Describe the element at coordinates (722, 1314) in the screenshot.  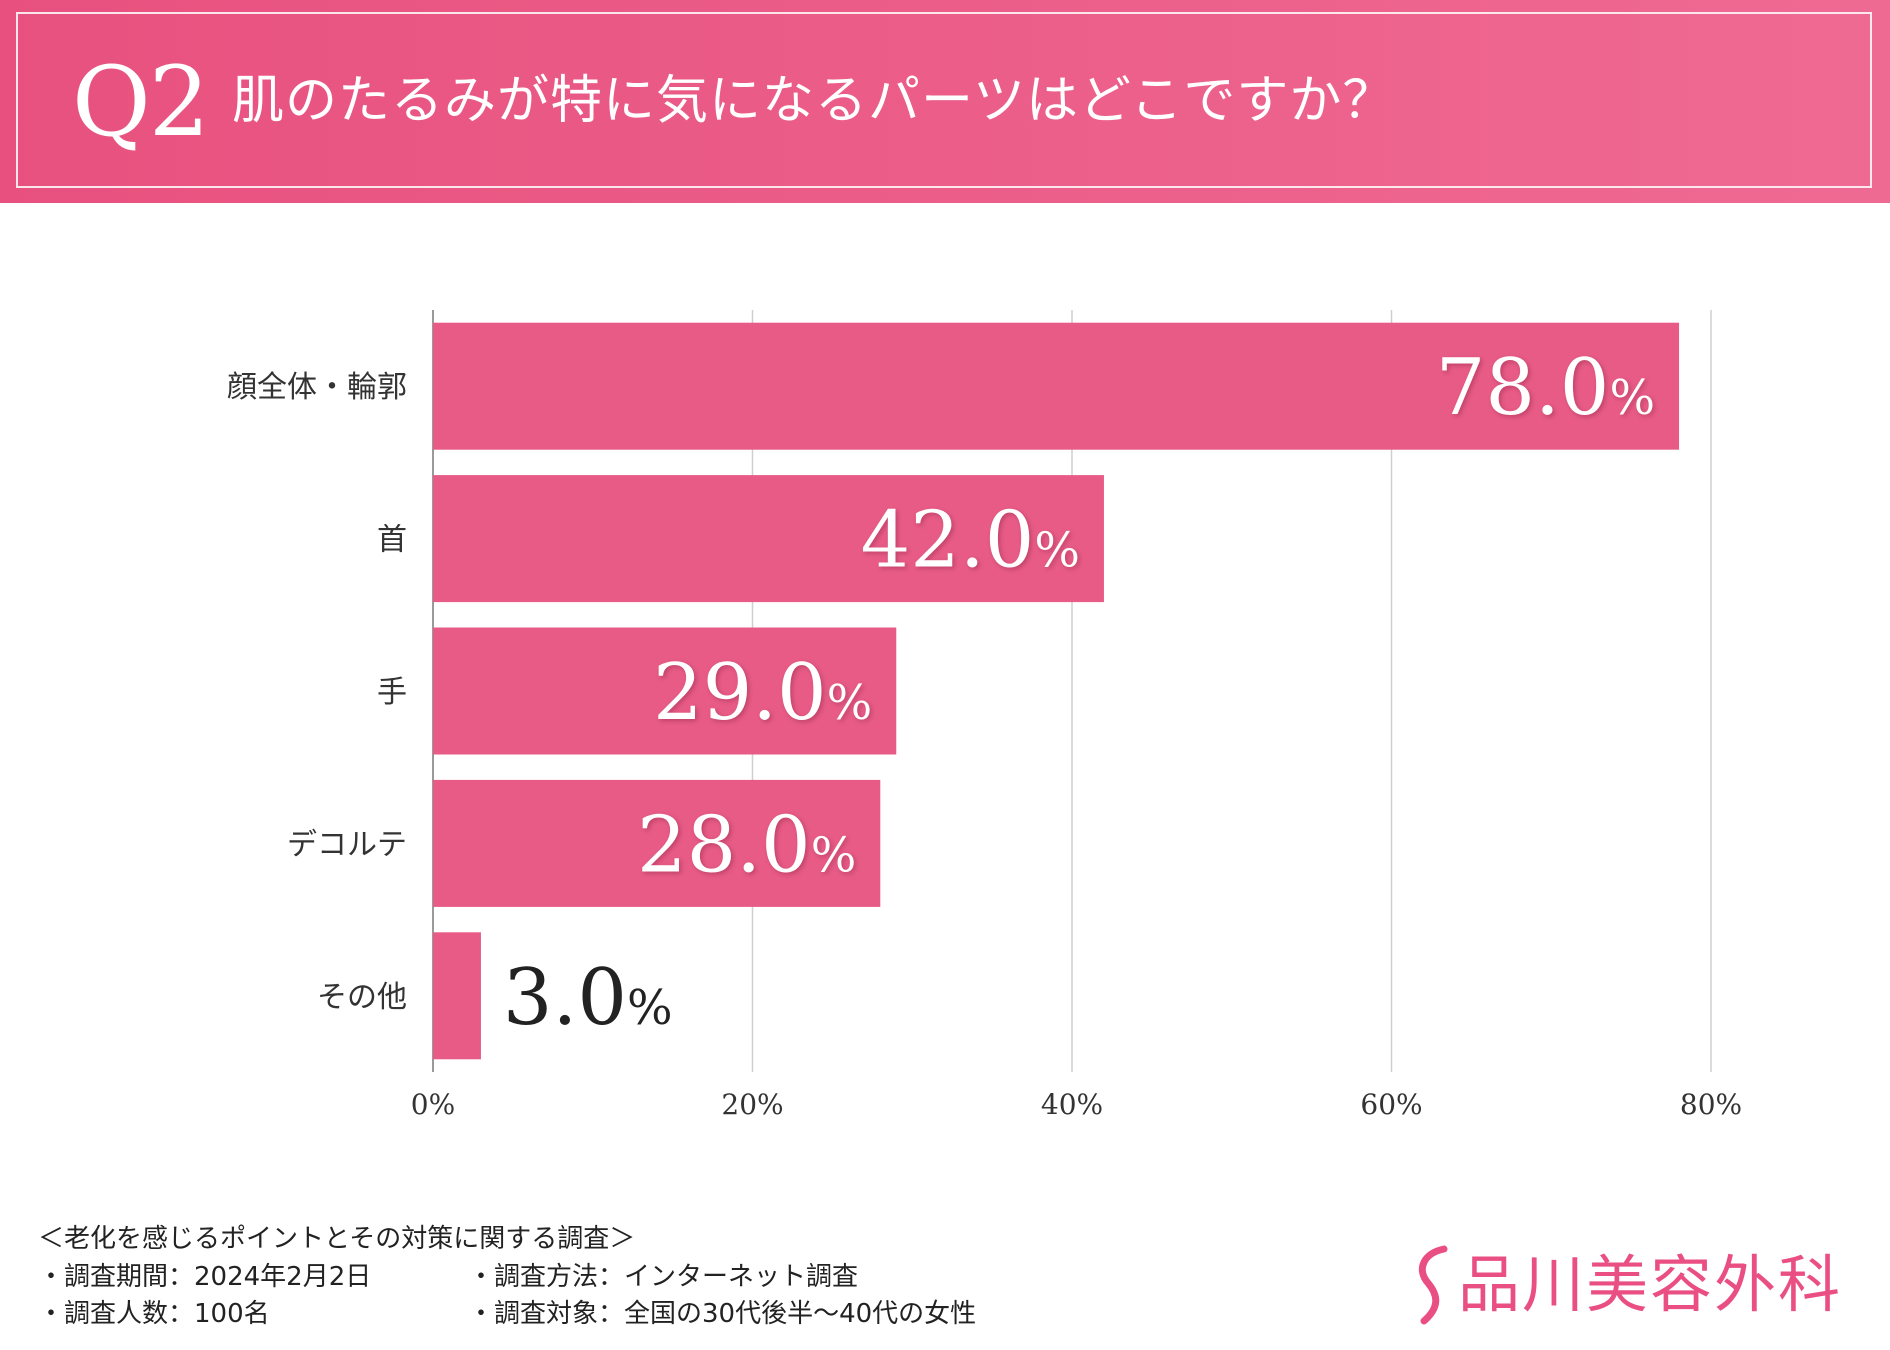
I see `survey-target: ・調査対象：全国の30代後半～40代の女性` at that location.